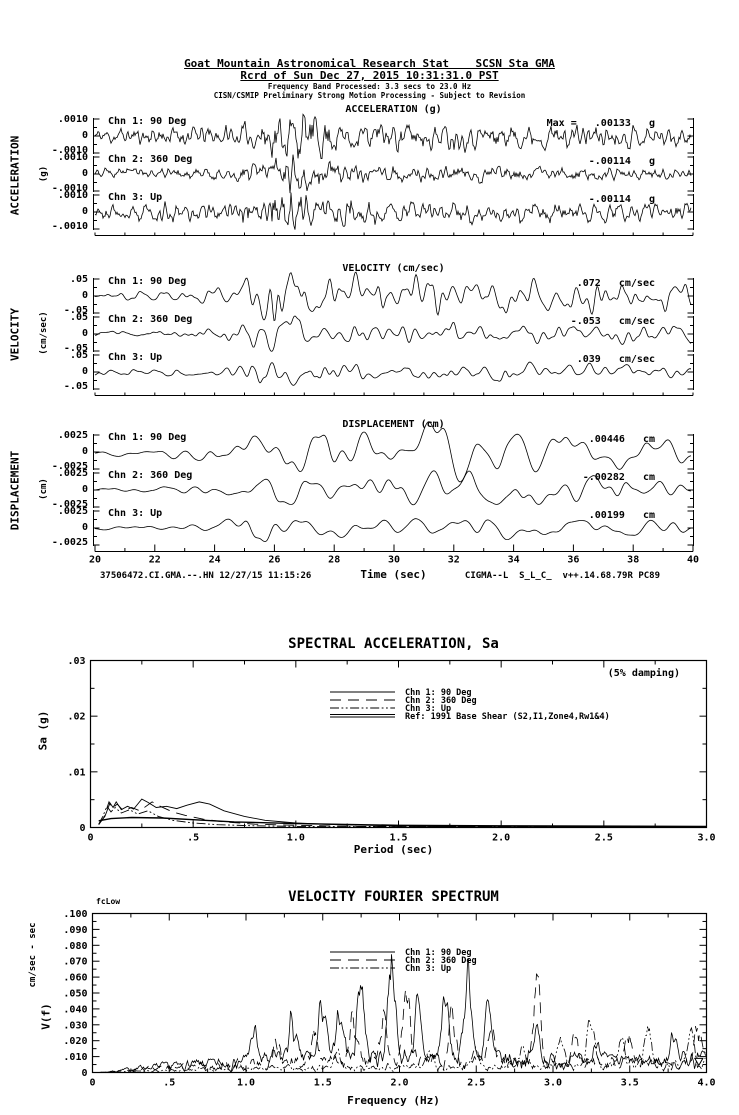 The width and height of the screenshot is (739, 1115). Describe the element at coordinates (693, 560) in the screenshot. I see `svg-text: 40` at that location.